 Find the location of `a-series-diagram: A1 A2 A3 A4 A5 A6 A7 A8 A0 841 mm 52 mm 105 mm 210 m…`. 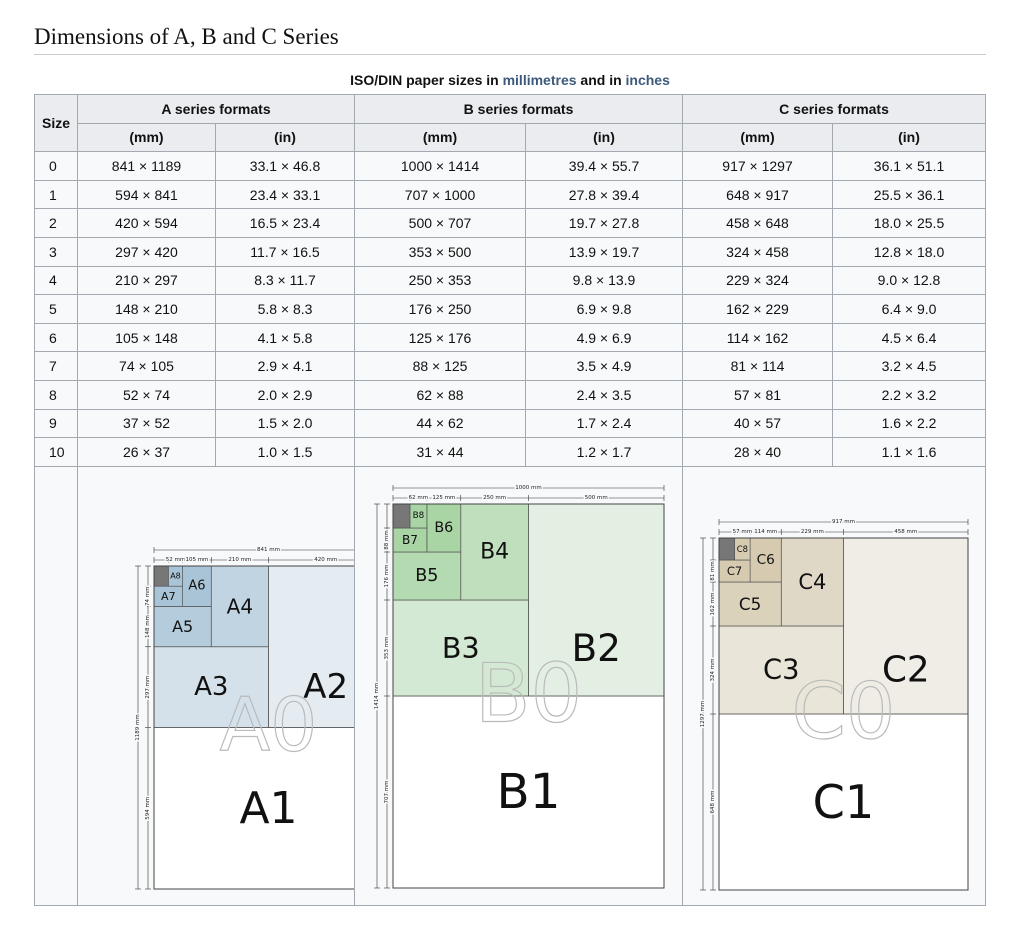

a-series-diagram: A1 A2 A3 A4 A5 A6 A7 A8 A0 841 mm 52 mm 105 mm 210 m… is located at coordinates (259, 717).